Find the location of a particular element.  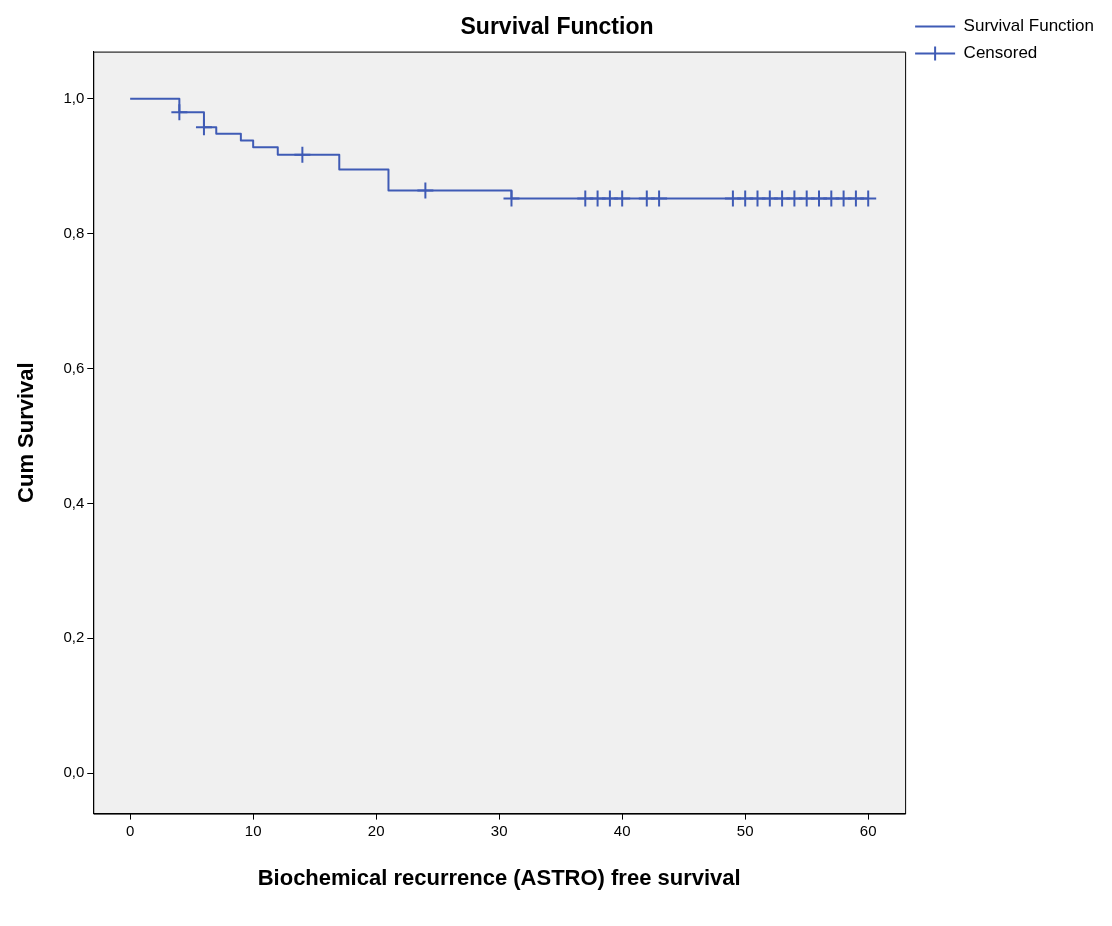

y-tick-label: 0,4 is located at coordinates (74, 502).